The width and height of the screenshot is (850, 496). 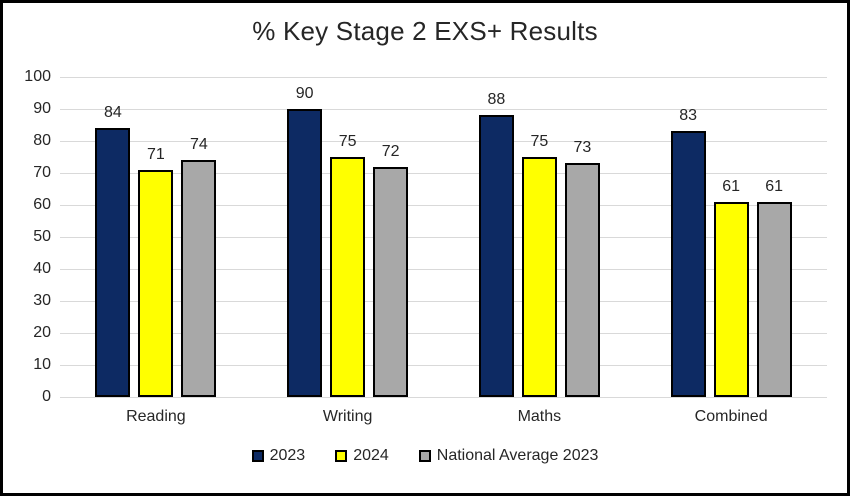 What do you see at coordinates (425, 31) in the screenshot?
I see `chart-title: % Key Stage 2 EXS+ Results` at bounding box center [425, 31].